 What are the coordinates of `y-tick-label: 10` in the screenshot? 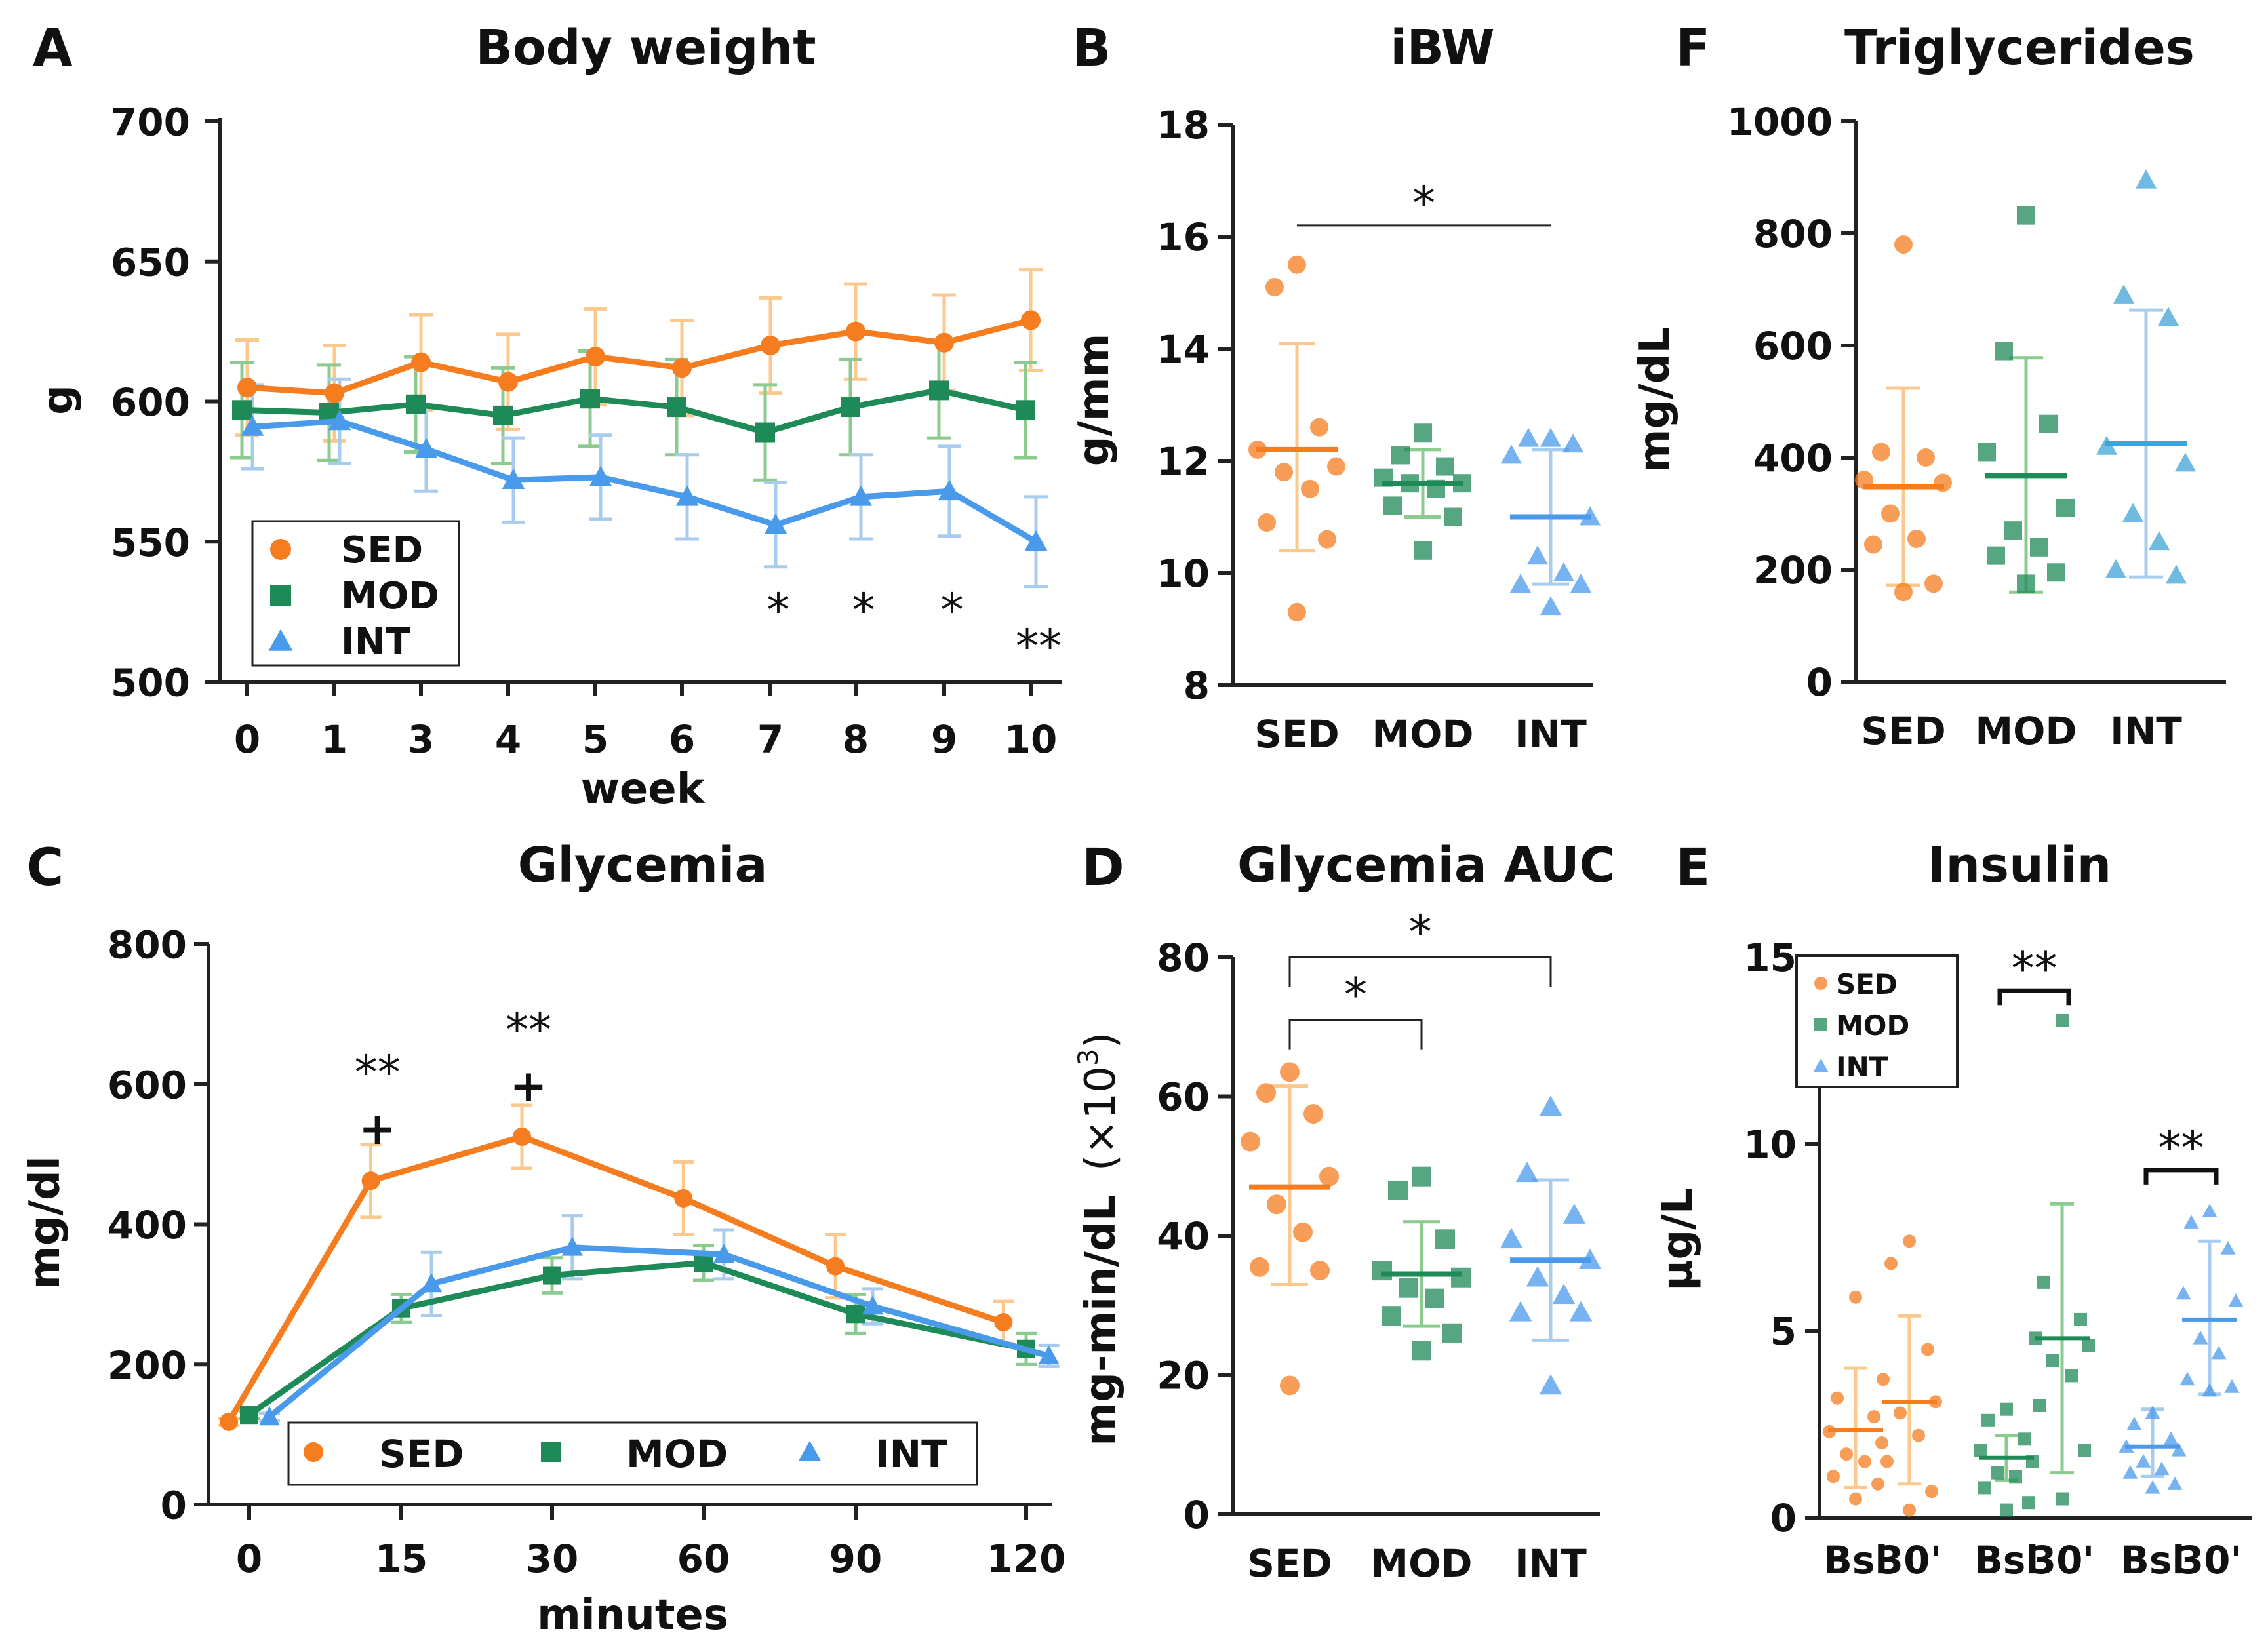 It's located at (1770, 1144).